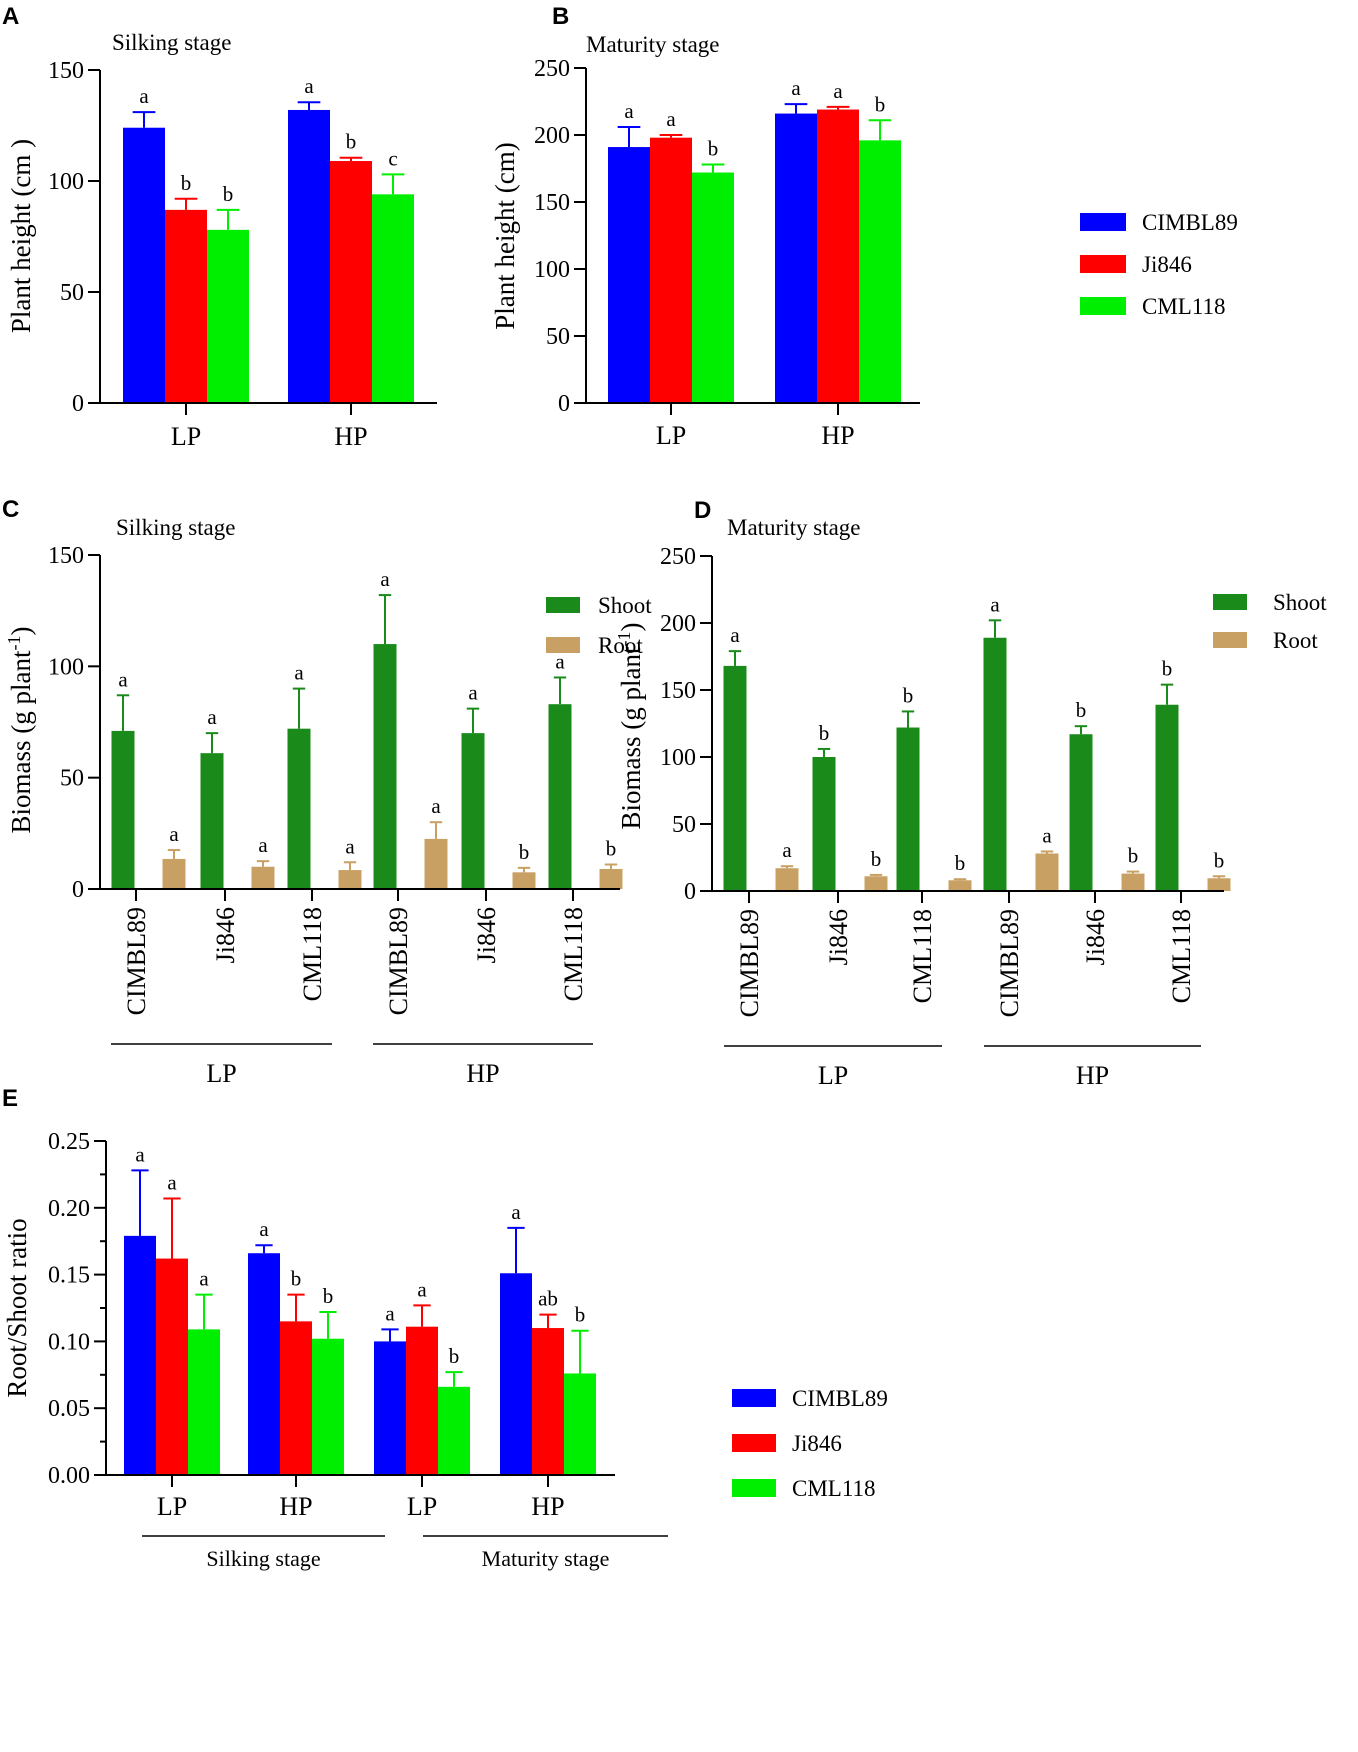 This screenshot has height=1752, width=1358. What do you see at coordinates (10, 1098) in the screenshot?
I see `panel-letter-e: E` at bounding box center [10, 1098].